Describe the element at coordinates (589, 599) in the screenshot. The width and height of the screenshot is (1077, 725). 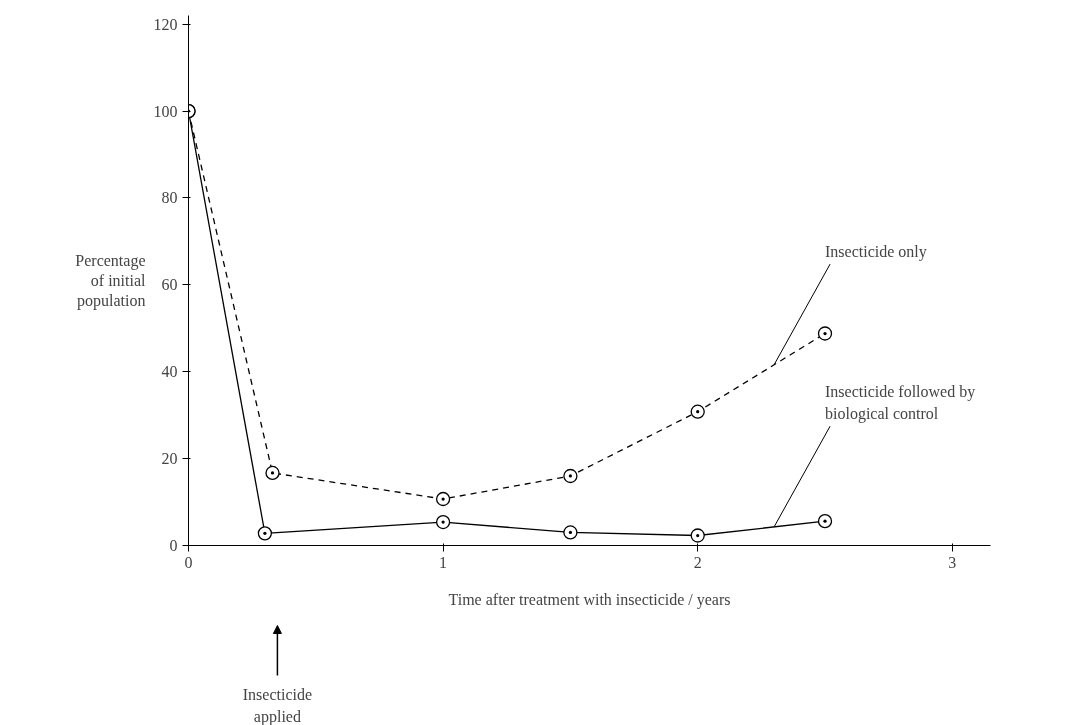
I see `x-axis-title: Time after treatment with insecticide / years` at that location.